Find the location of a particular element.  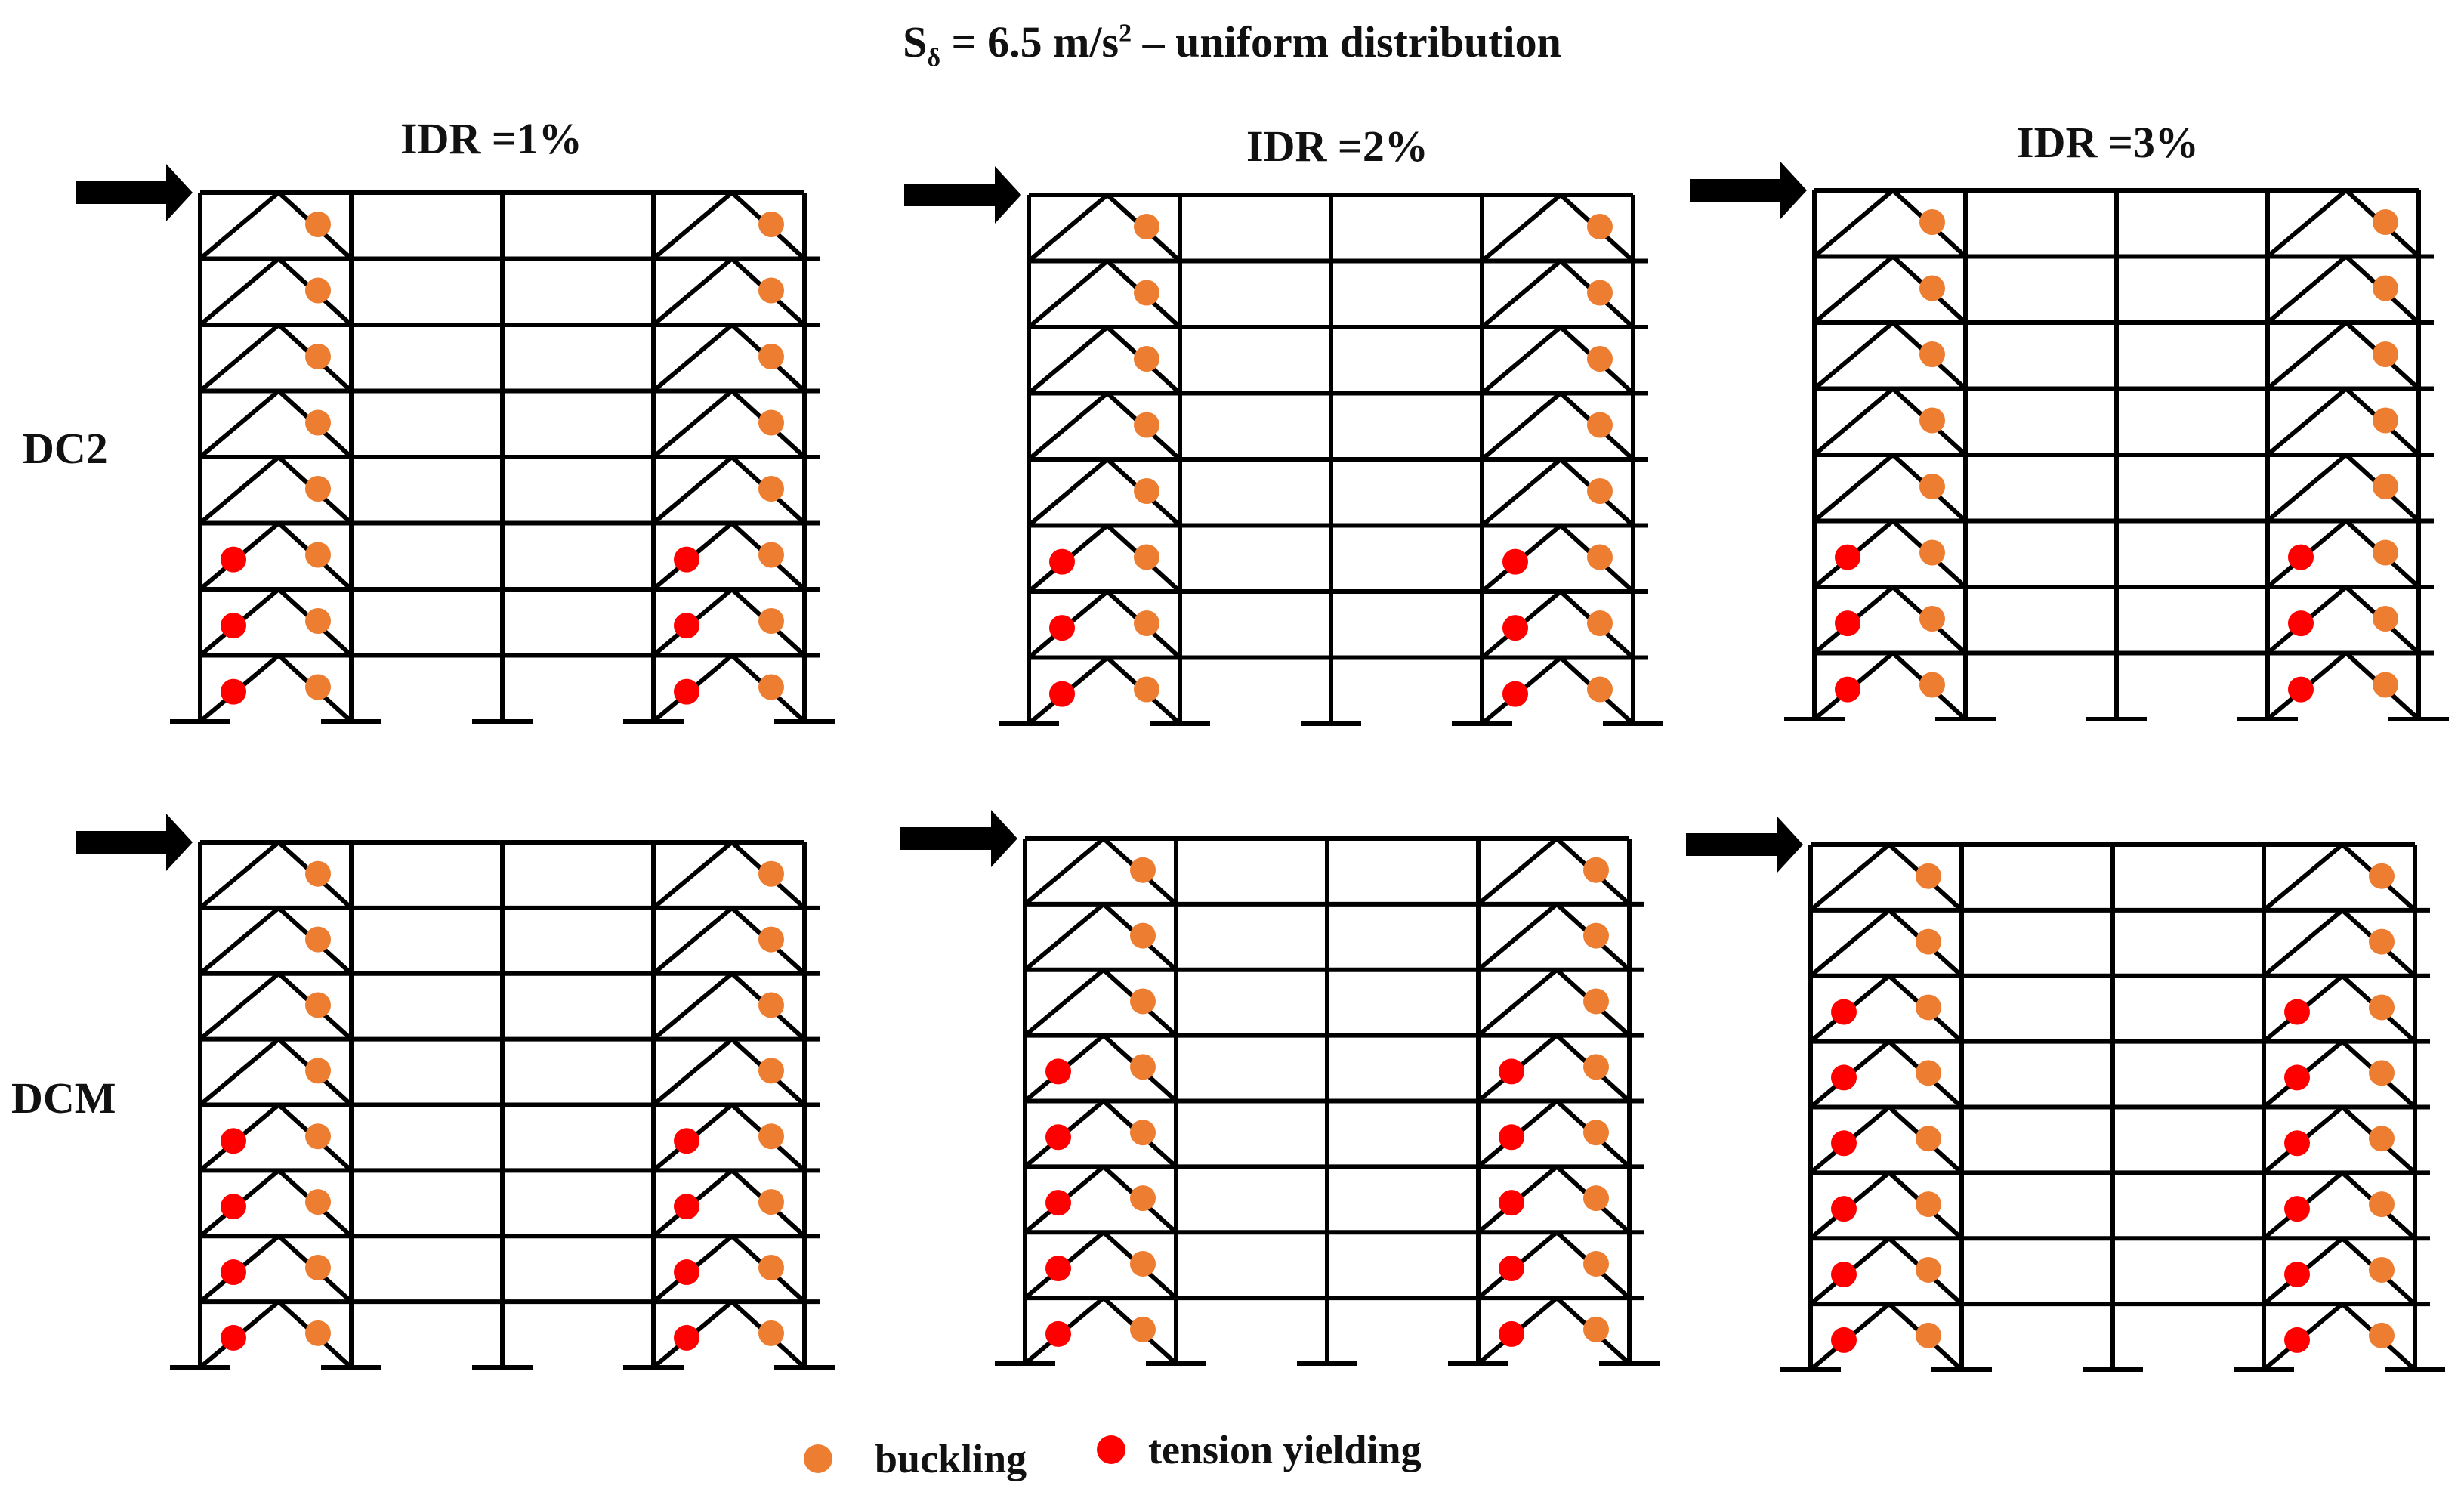

column-header-idr-2: IDR =2% is located at coordinates (1337, 146).